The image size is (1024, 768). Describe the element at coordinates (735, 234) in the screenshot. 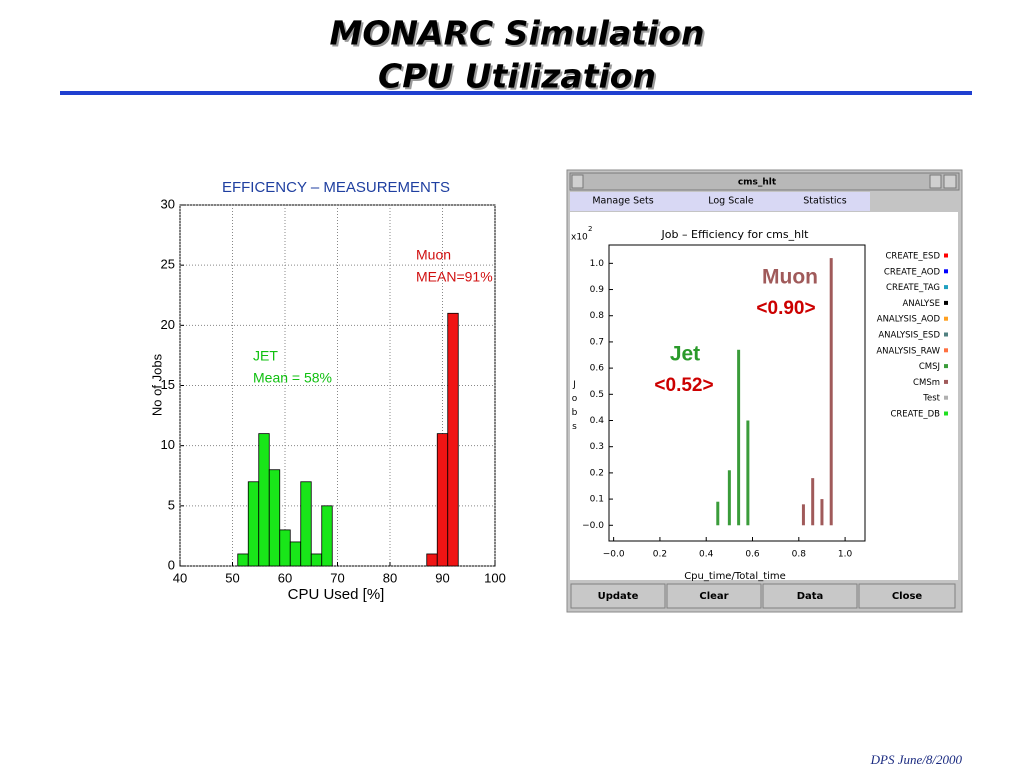

I see `chart-title: Job – Efficiency for cms_hlt` at that location.